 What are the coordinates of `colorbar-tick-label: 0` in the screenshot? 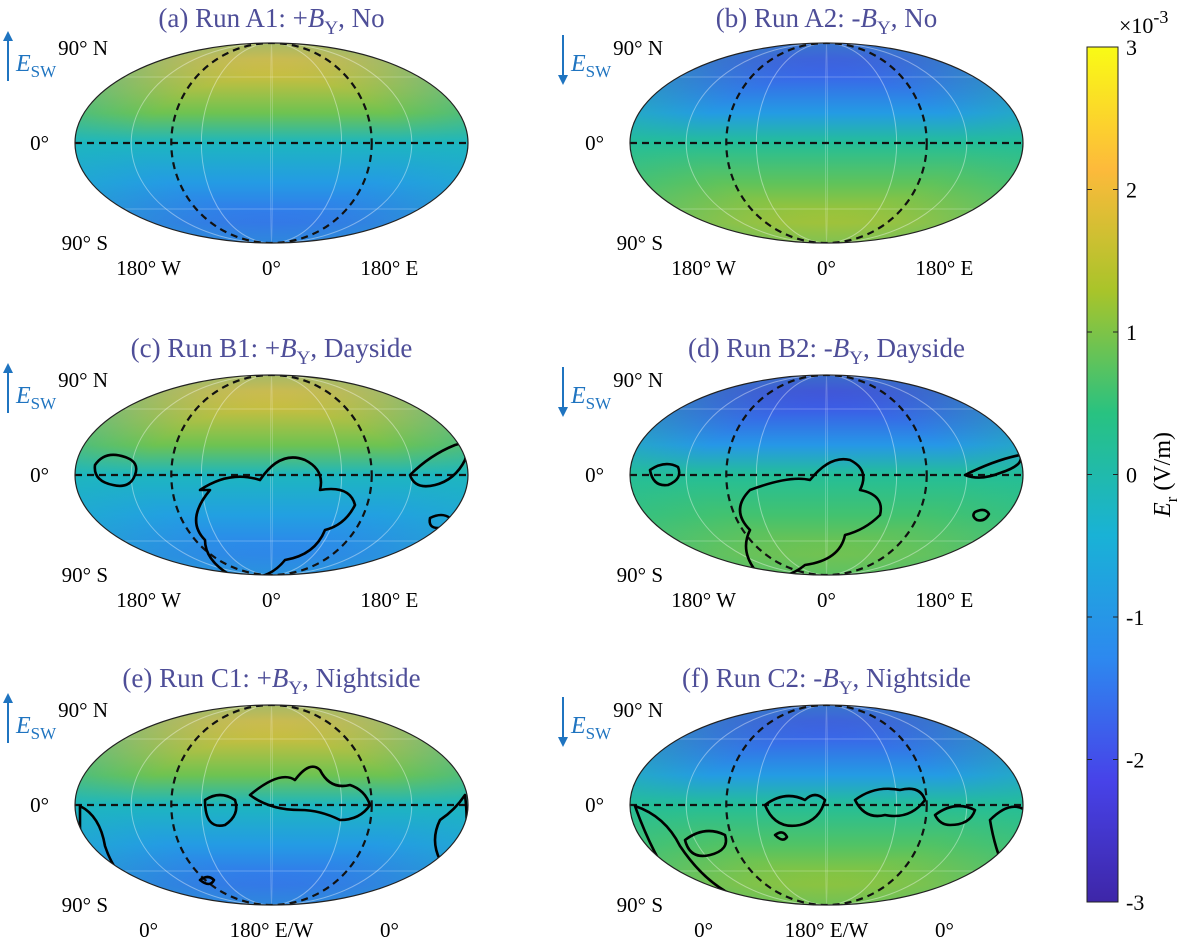 It's located at (1131, 475).